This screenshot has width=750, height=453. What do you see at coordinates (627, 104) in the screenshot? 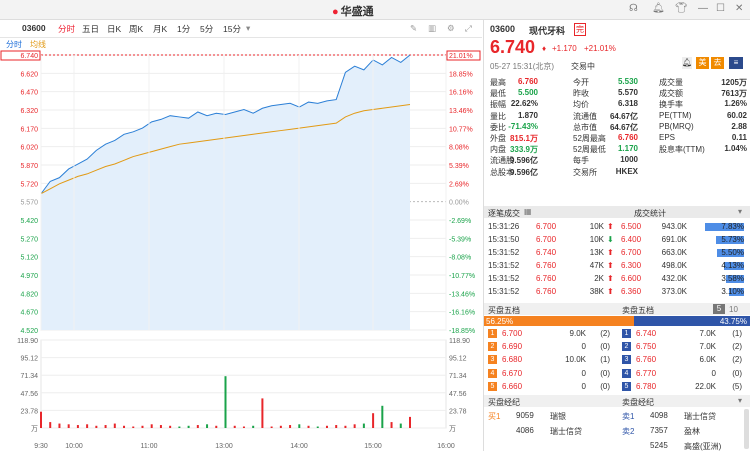
I see `stat-value: 6.318` at bounding box center [627, 104].